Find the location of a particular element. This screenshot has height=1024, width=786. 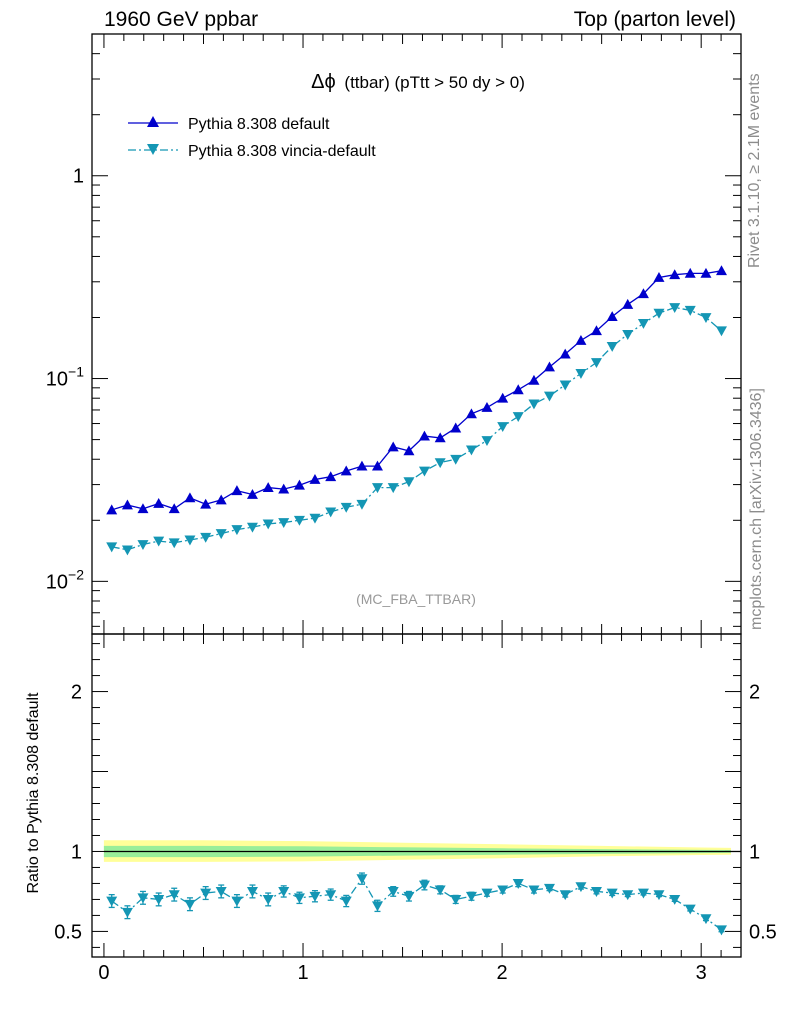

plot-title: Δϕ (ttbar) (pTtt > 50 dy > 0) is located at coordinates (418, 82).